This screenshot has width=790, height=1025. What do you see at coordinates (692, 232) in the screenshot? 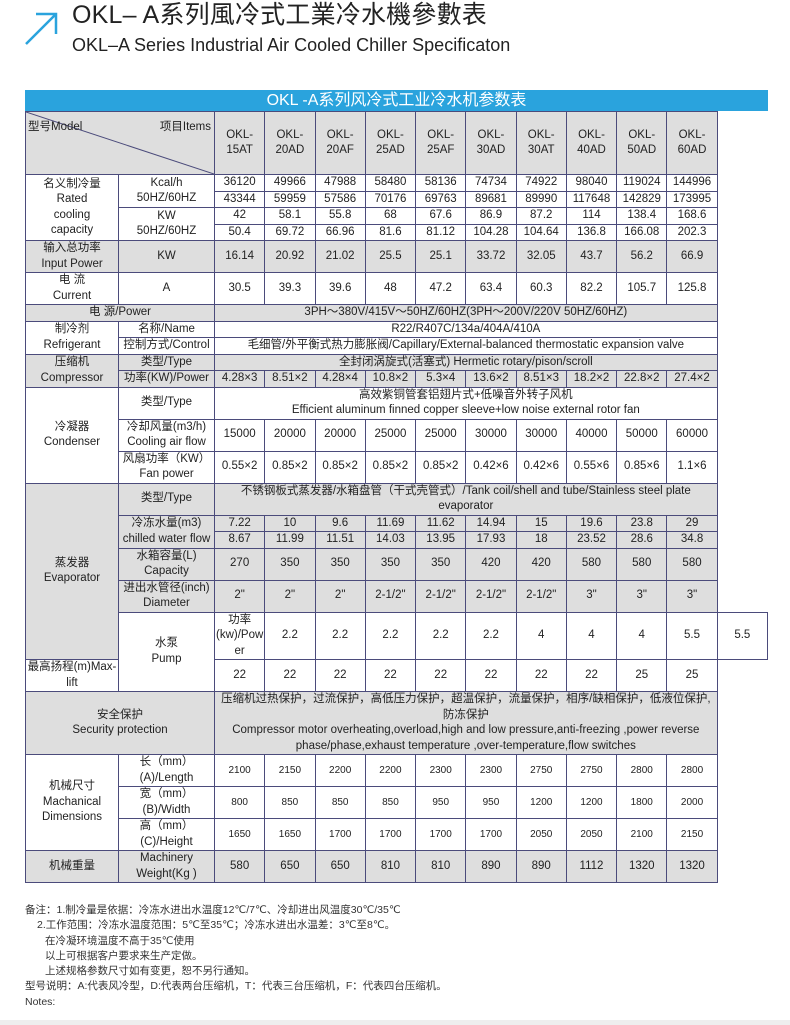
I see `table-cell: 202.3` at bounding box center [692, 232].